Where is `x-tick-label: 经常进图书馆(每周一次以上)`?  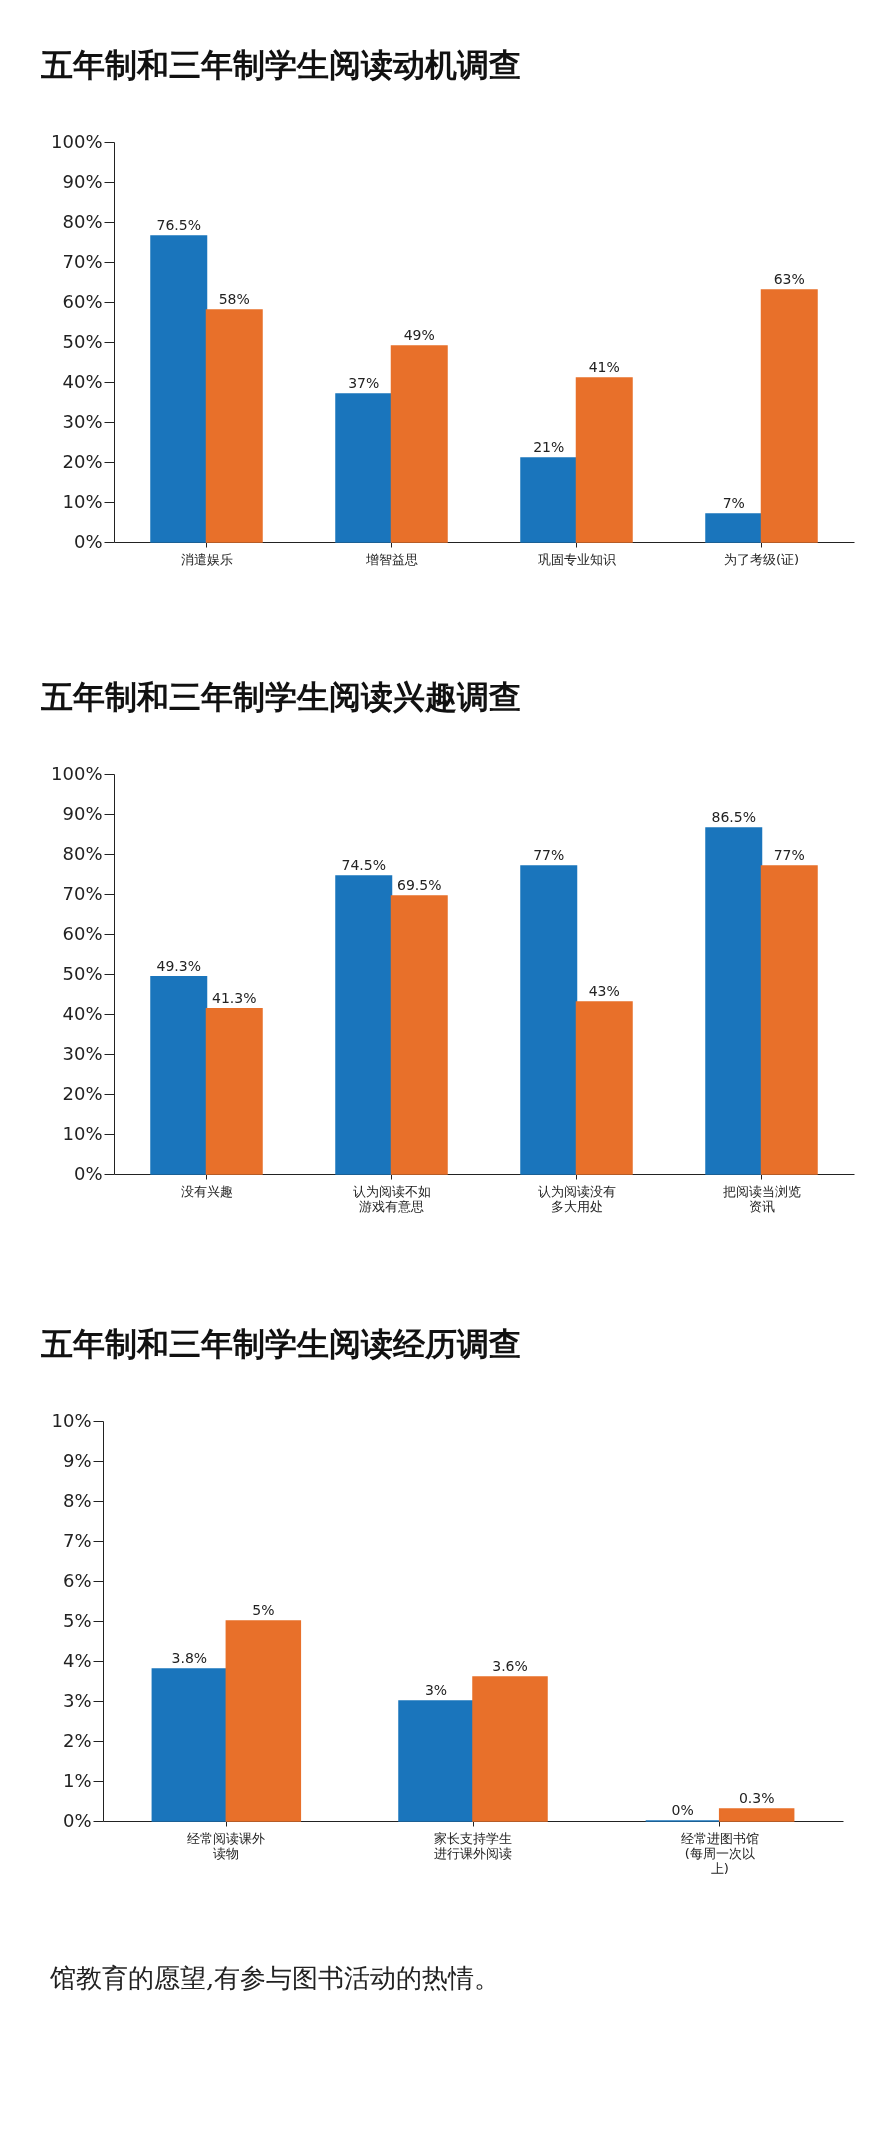
x-tick-label: 经常进图书馆(每周一次以上) is located at coordinates (719, 1853).